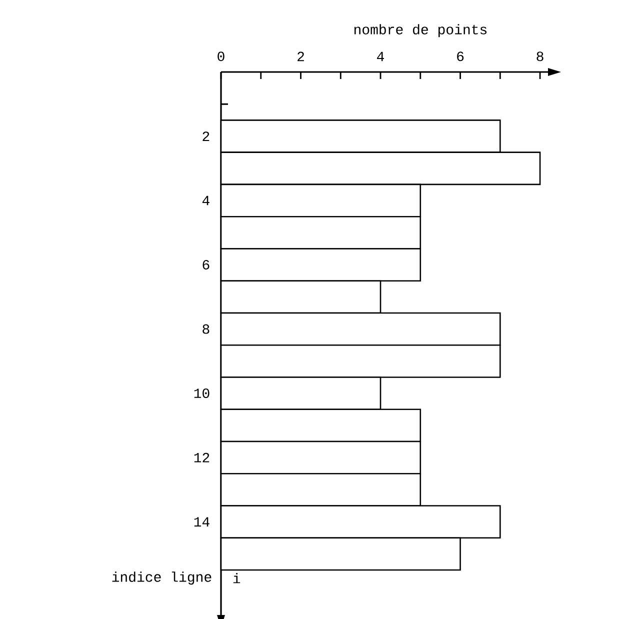 Image resolution: width=623 pixels, height=619 pixels. What do you see at coordinates (460, 57) in the screenshot?
I see `x-tick-label: 6` at bounding box center [460, 57].